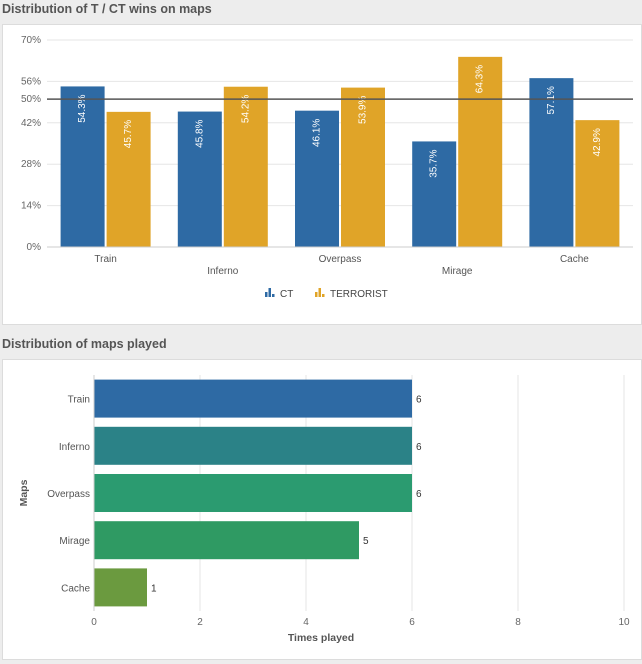 Image resolution: width=642 pixels, height=664 pixels. What do you see at coordinates (253, 493) in the screenshot?
I see `bar-overpass` at bounding box center [253, 493].